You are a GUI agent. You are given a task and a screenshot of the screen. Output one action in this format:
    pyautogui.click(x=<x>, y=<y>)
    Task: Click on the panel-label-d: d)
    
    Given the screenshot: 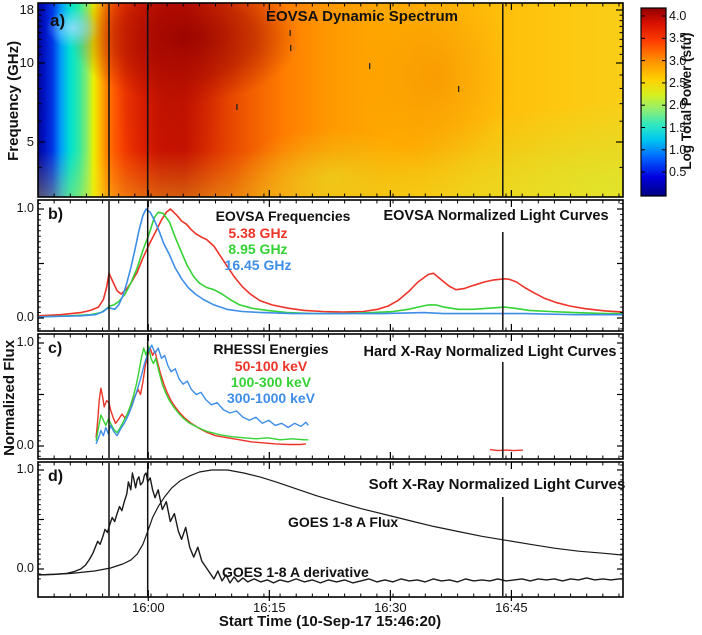 What is the action you would take?
    pyautogui.click(x=56, y=476)
    